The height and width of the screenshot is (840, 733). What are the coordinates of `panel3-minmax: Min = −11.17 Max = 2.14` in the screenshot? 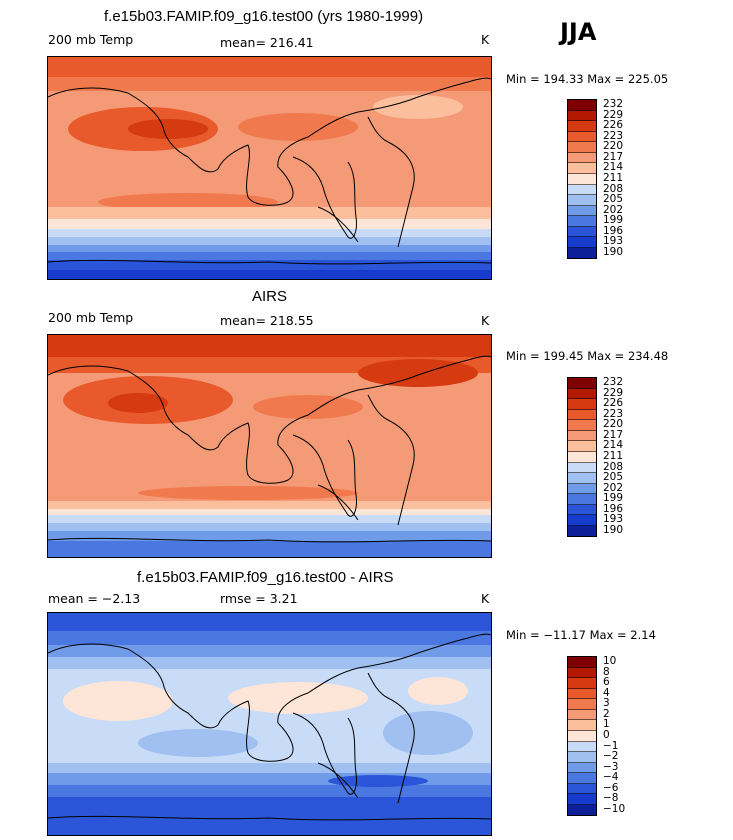 It's located at (581, 635).